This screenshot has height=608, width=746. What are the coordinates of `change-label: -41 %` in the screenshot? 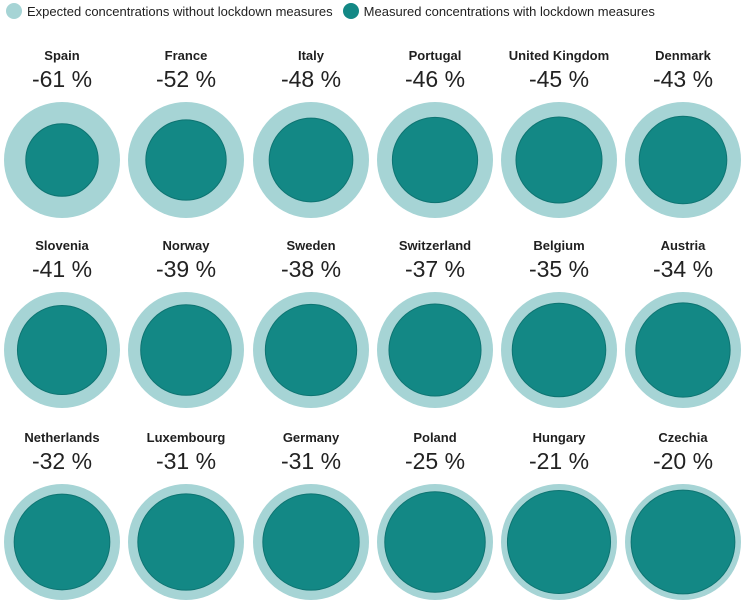 It's located at (62, 269).